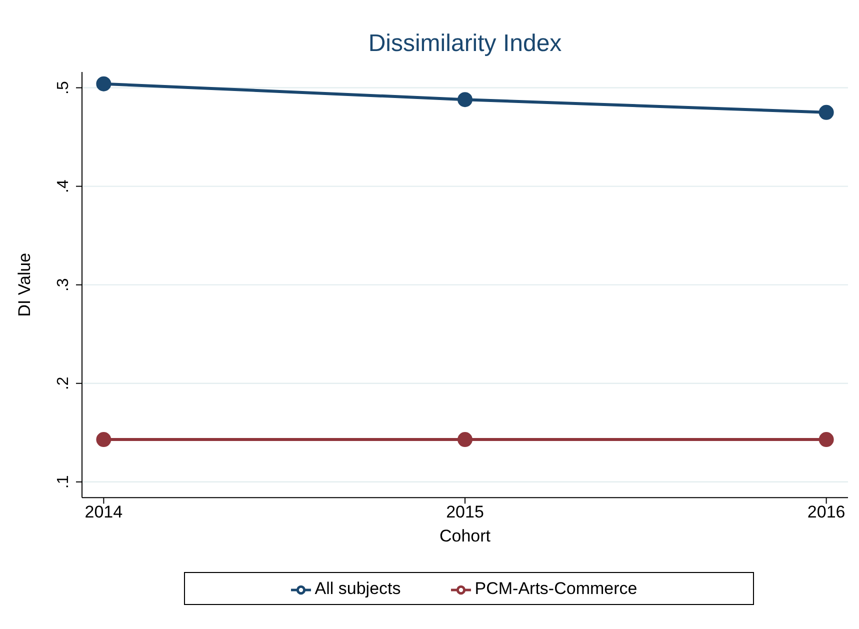 This screenshot has height=629, width=859. I want to click on legend-label: PCM-Arts-Commerce, so click(556, 588).